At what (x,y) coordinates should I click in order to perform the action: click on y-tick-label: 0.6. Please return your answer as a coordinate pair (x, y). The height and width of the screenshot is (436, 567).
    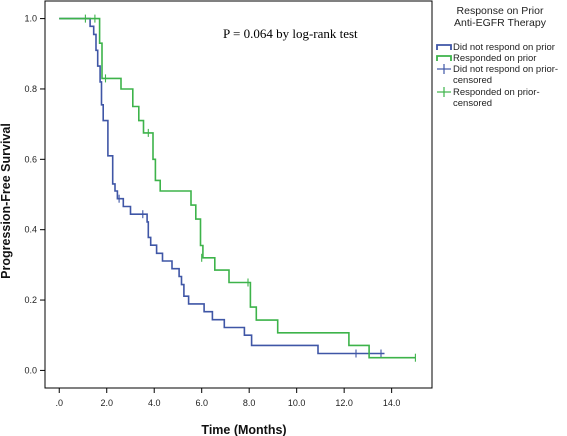
    Looking at the image, I should click on (30, 159).